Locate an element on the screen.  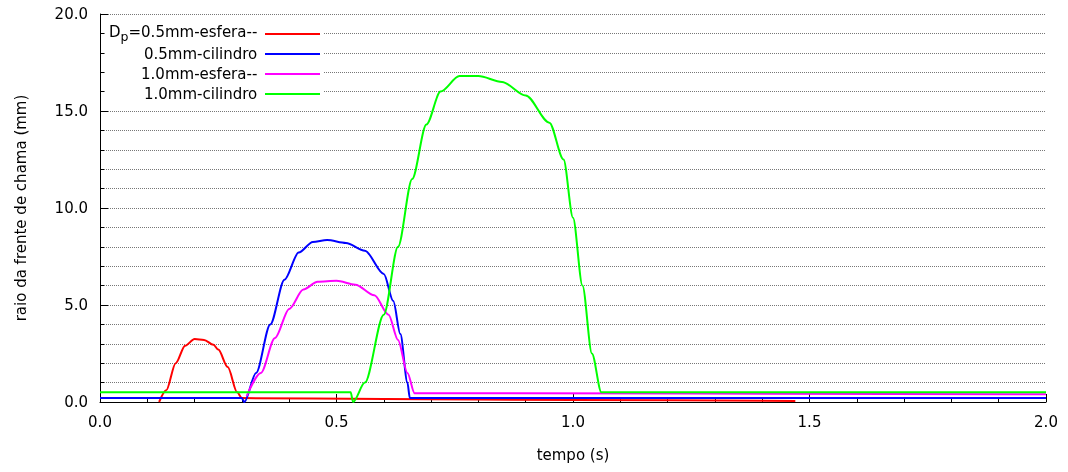
legend-label: 1.0mm-esfera-- is located at coordinates (199, 74).